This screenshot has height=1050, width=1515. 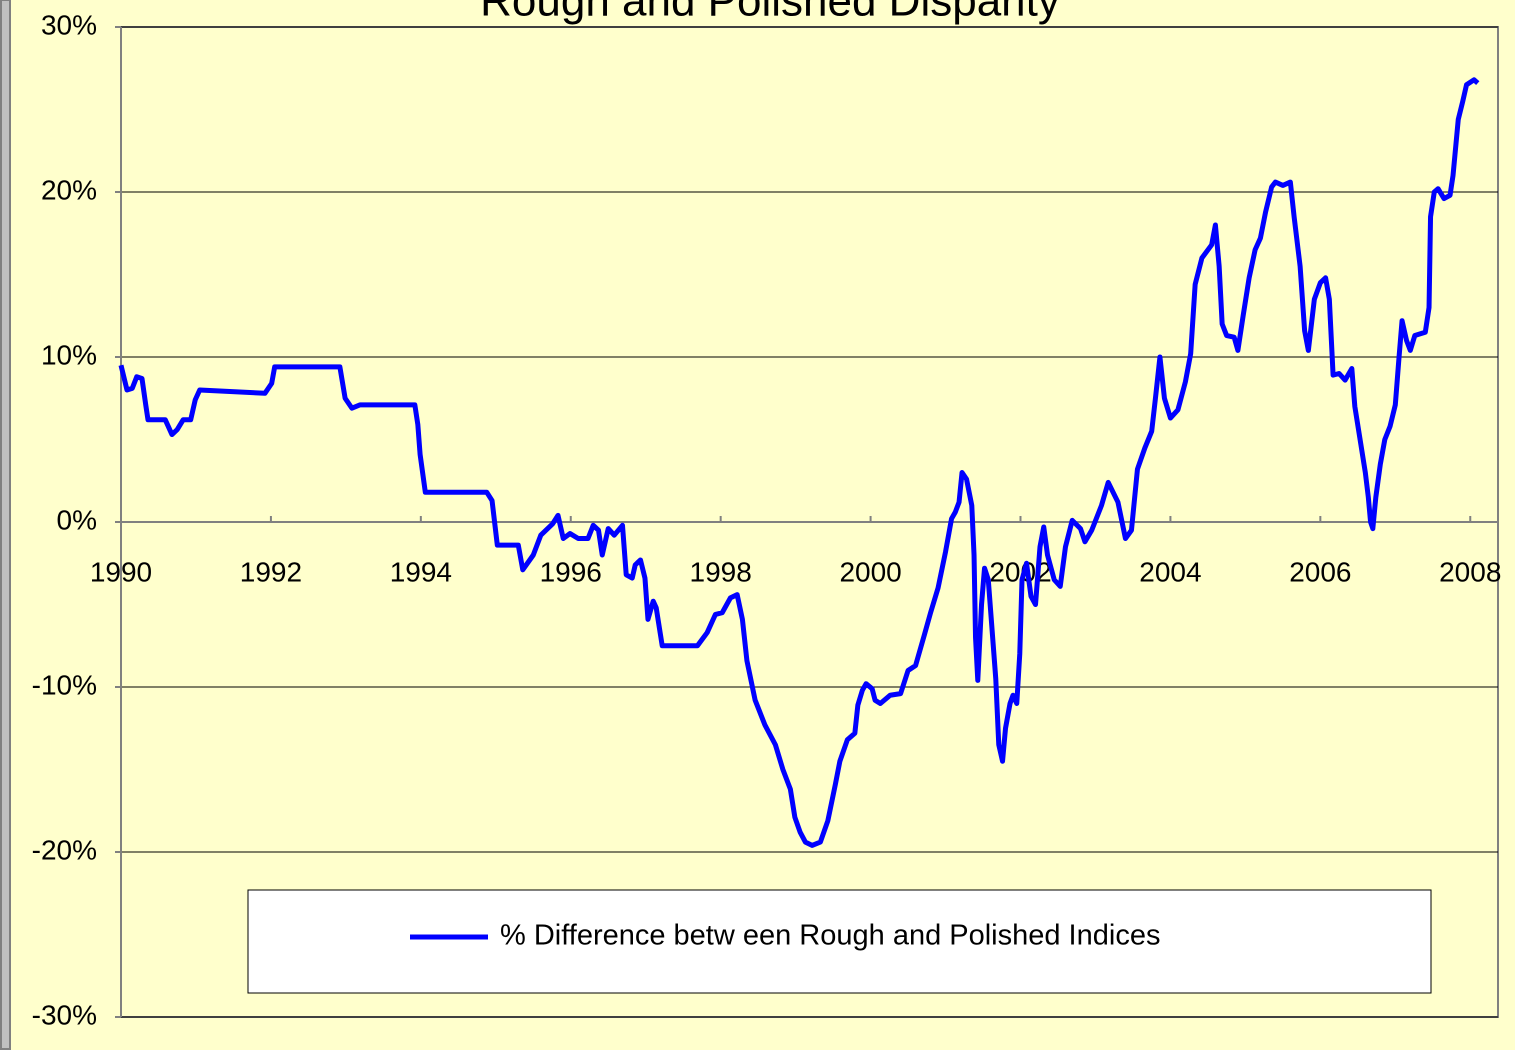 I want to click on legend-box, so click(x=839, y=941).